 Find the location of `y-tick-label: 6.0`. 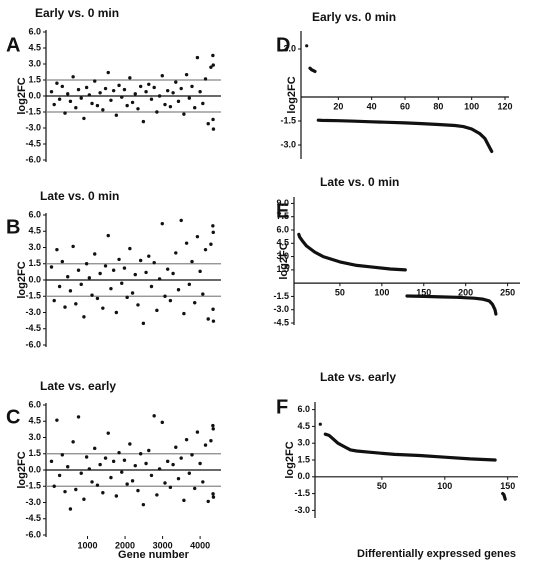

y-tick-label: 6.0 is located at coordinates (303, 409).